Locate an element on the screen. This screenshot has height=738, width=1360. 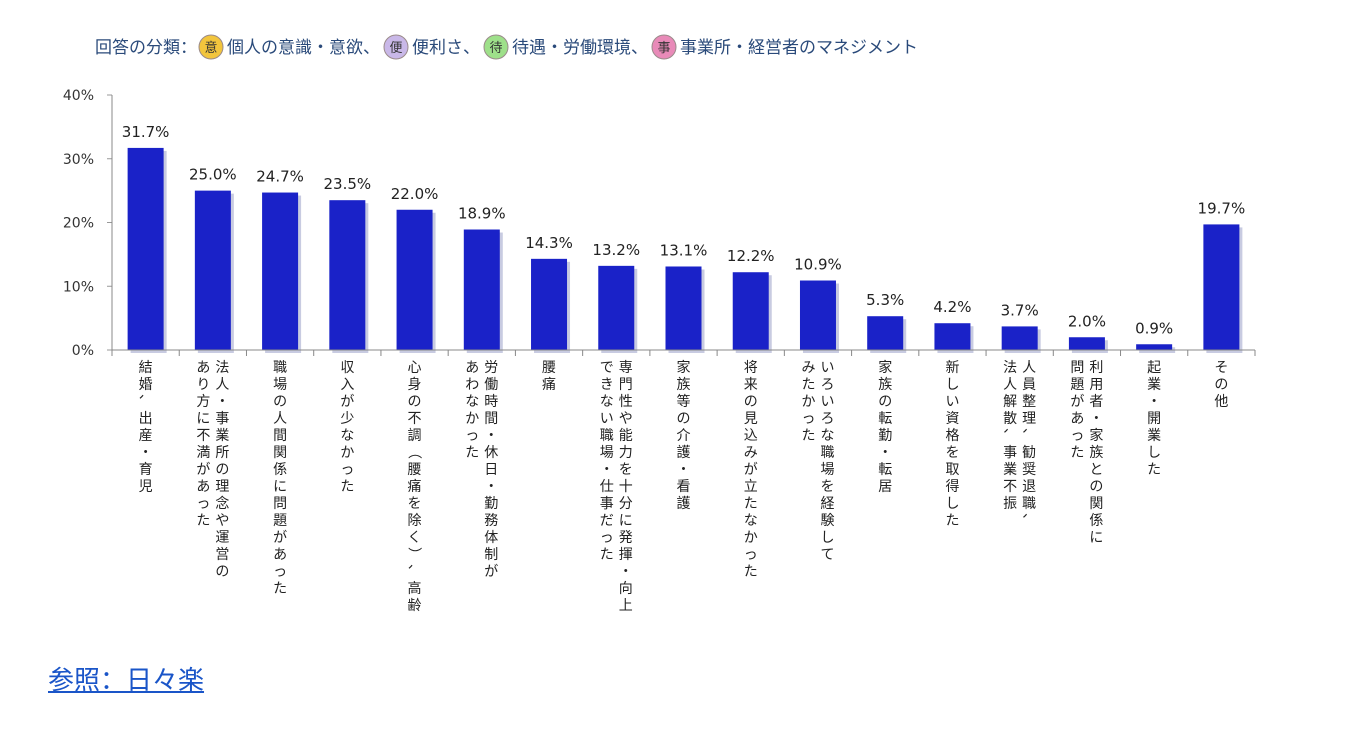
y-tick-label: 0% is located at coordinates (83, 351).